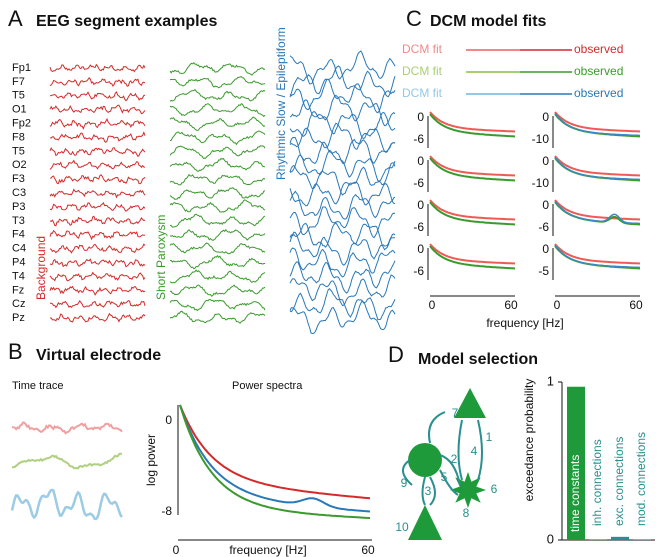 The width and height of the screenshot is (658, 557). Describe the element at coordinates (478, 359) in the screenshot. I see `panel-title: Model selection` at that location.